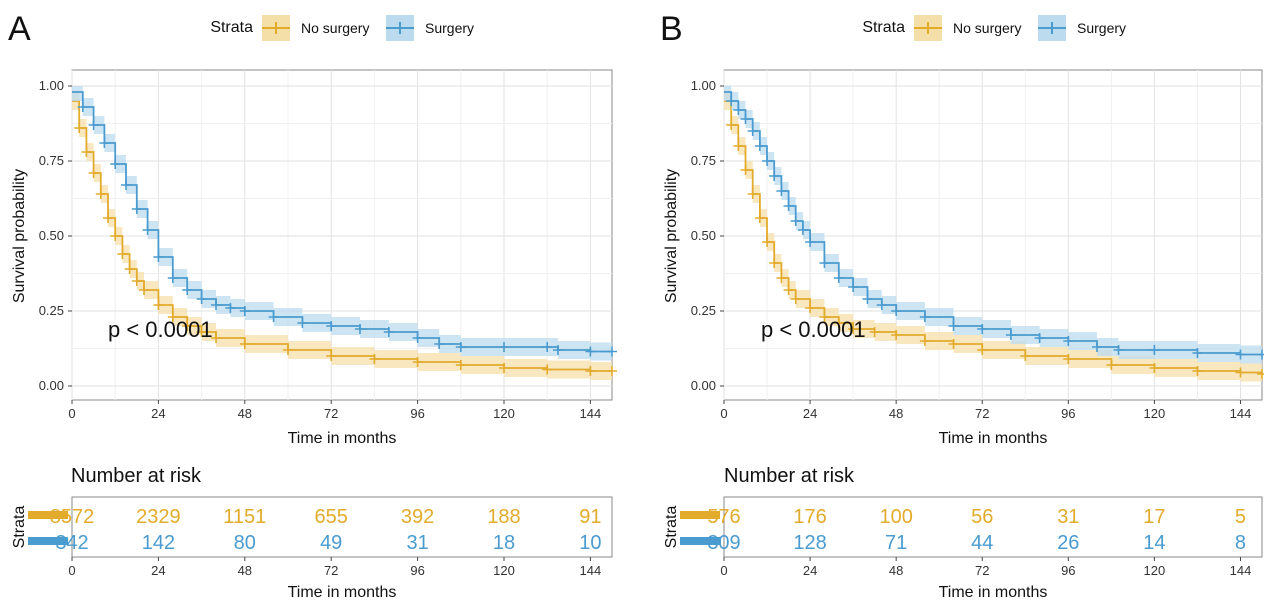 The height and width of the screenshot is (602, 1264). I want to click on panel-letter: B, so click(671, 29).